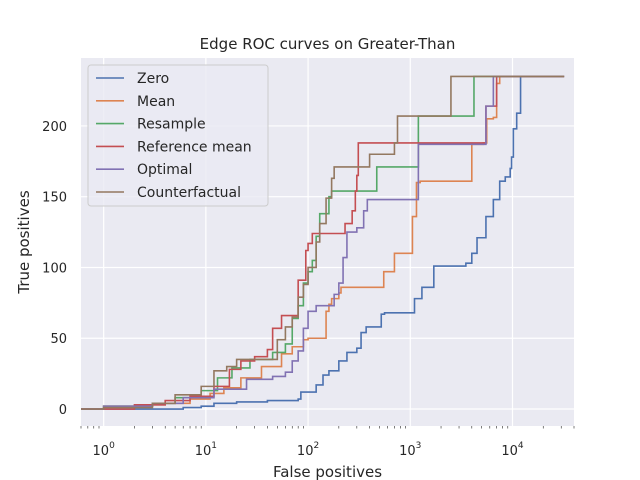 The image size is (640, 480). I want to click on y-tick-label: 0, so click(63, 410).